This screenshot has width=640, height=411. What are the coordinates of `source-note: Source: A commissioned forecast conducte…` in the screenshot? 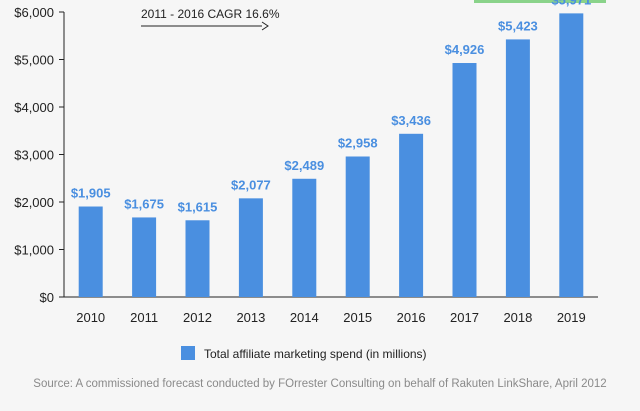 It's located at (319, 384).